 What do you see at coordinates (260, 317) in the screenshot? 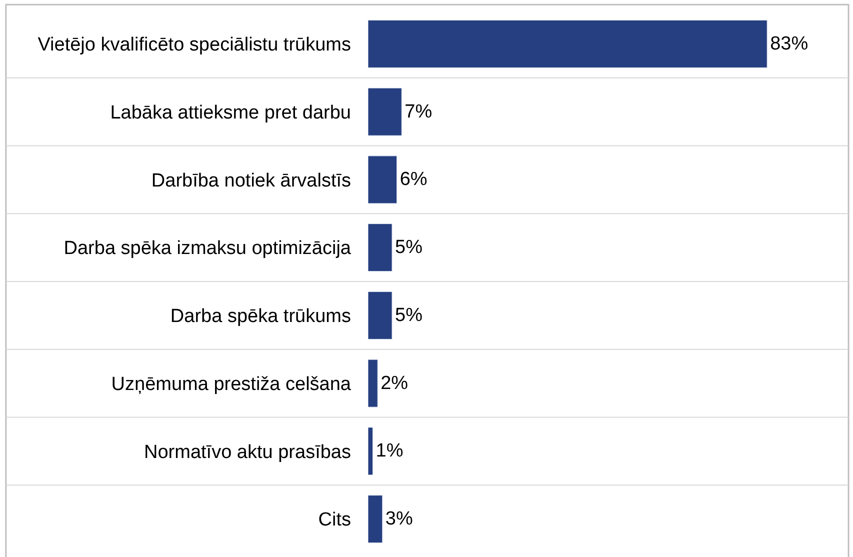
I see `y-tick-label: Darba spēka trūkums` at bounding box center [260, 317].